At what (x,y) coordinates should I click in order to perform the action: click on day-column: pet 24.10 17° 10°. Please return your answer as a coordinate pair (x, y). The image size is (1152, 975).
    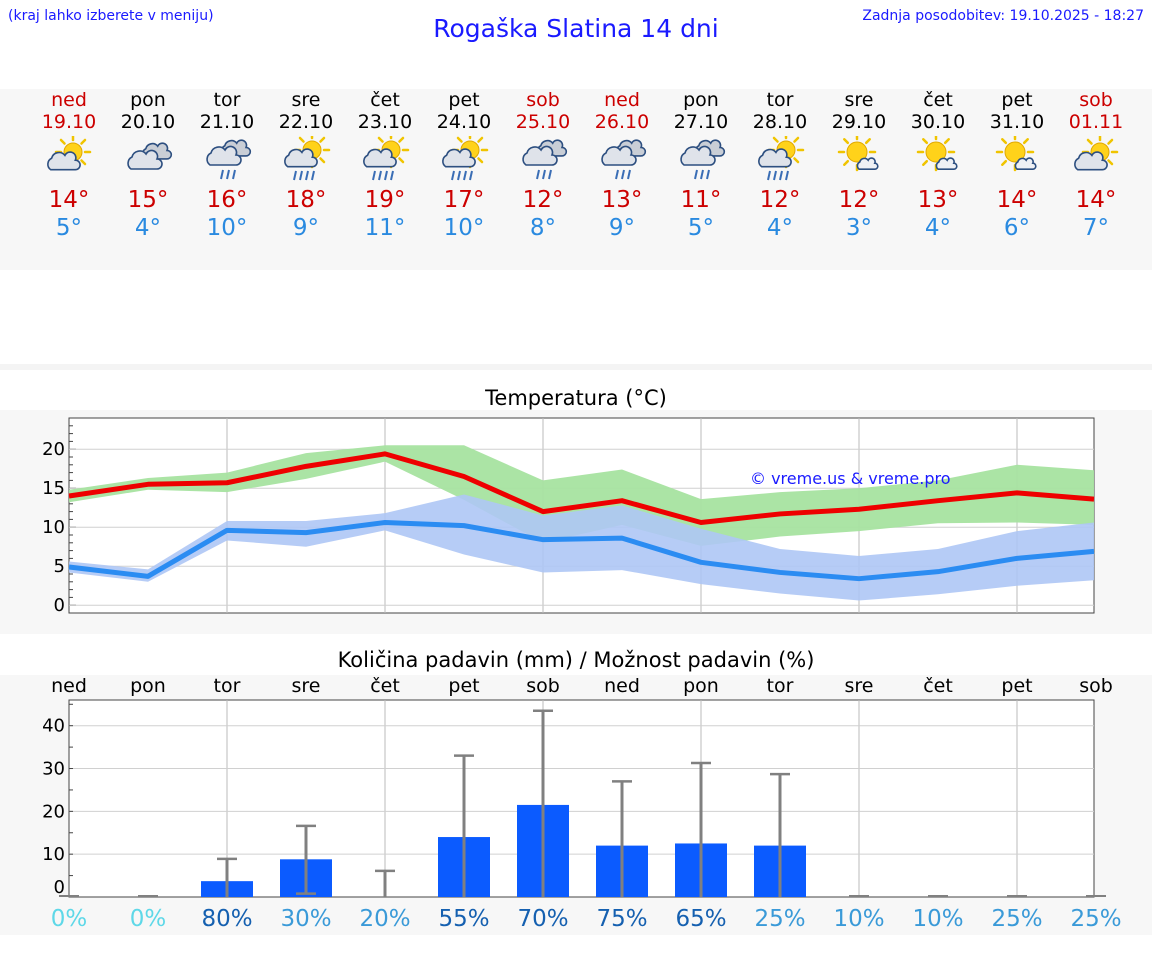
    Looking at the image, I should click on (464, 165).